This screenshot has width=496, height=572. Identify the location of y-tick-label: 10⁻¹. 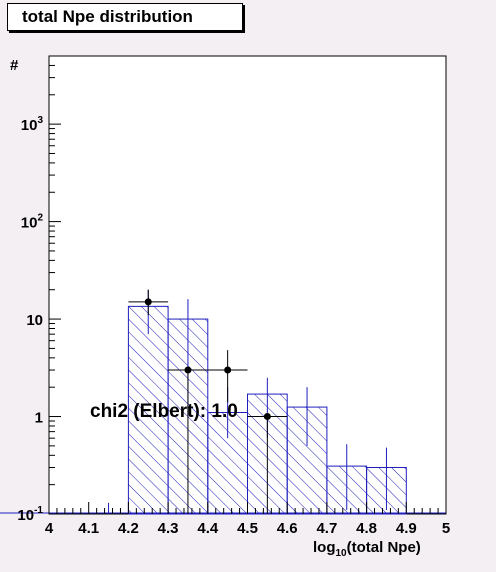
(30, 514).